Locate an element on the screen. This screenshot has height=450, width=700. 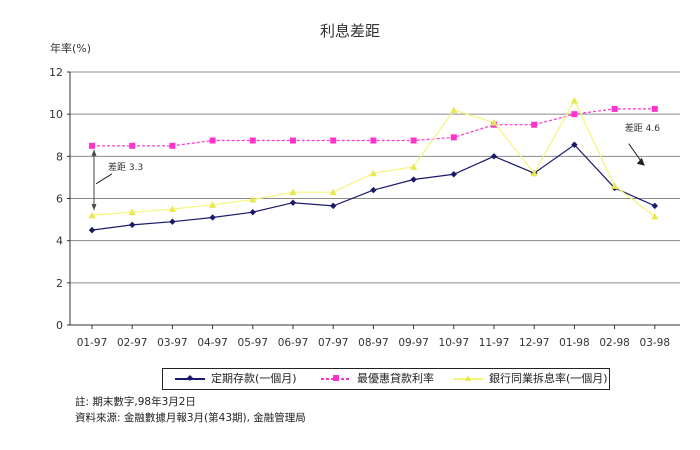
annotation-pointer is located at coordinates (104, 179).